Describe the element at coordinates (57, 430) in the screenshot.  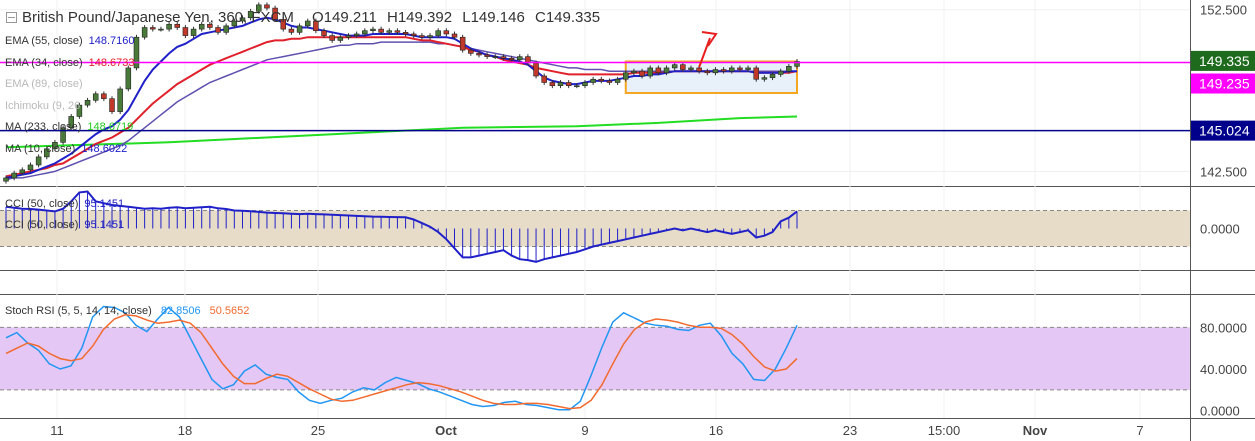
I see `x-tick-label: 11` at that location.